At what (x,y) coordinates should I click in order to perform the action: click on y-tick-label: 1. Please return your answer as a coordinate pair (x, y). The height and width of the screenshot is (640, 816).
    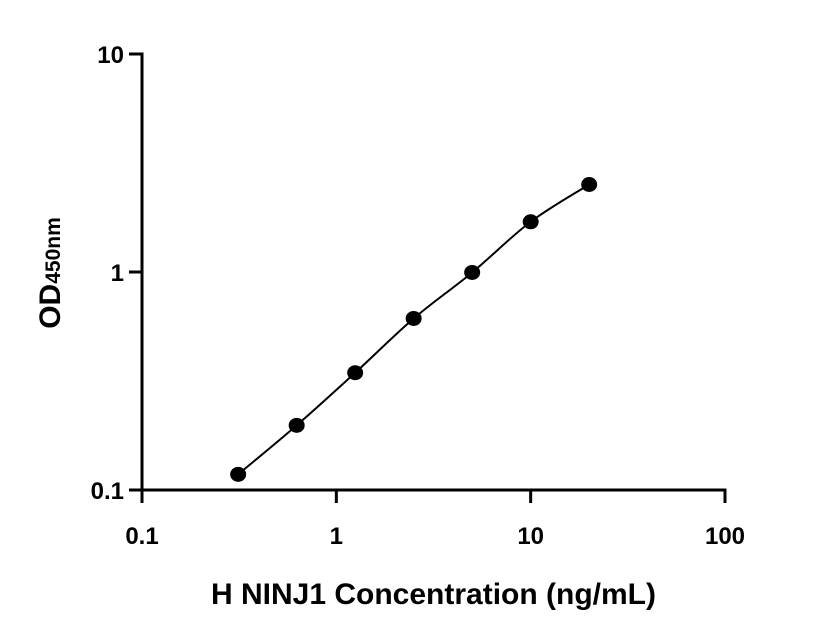
    Looking at the image, I should click on (117, 273).